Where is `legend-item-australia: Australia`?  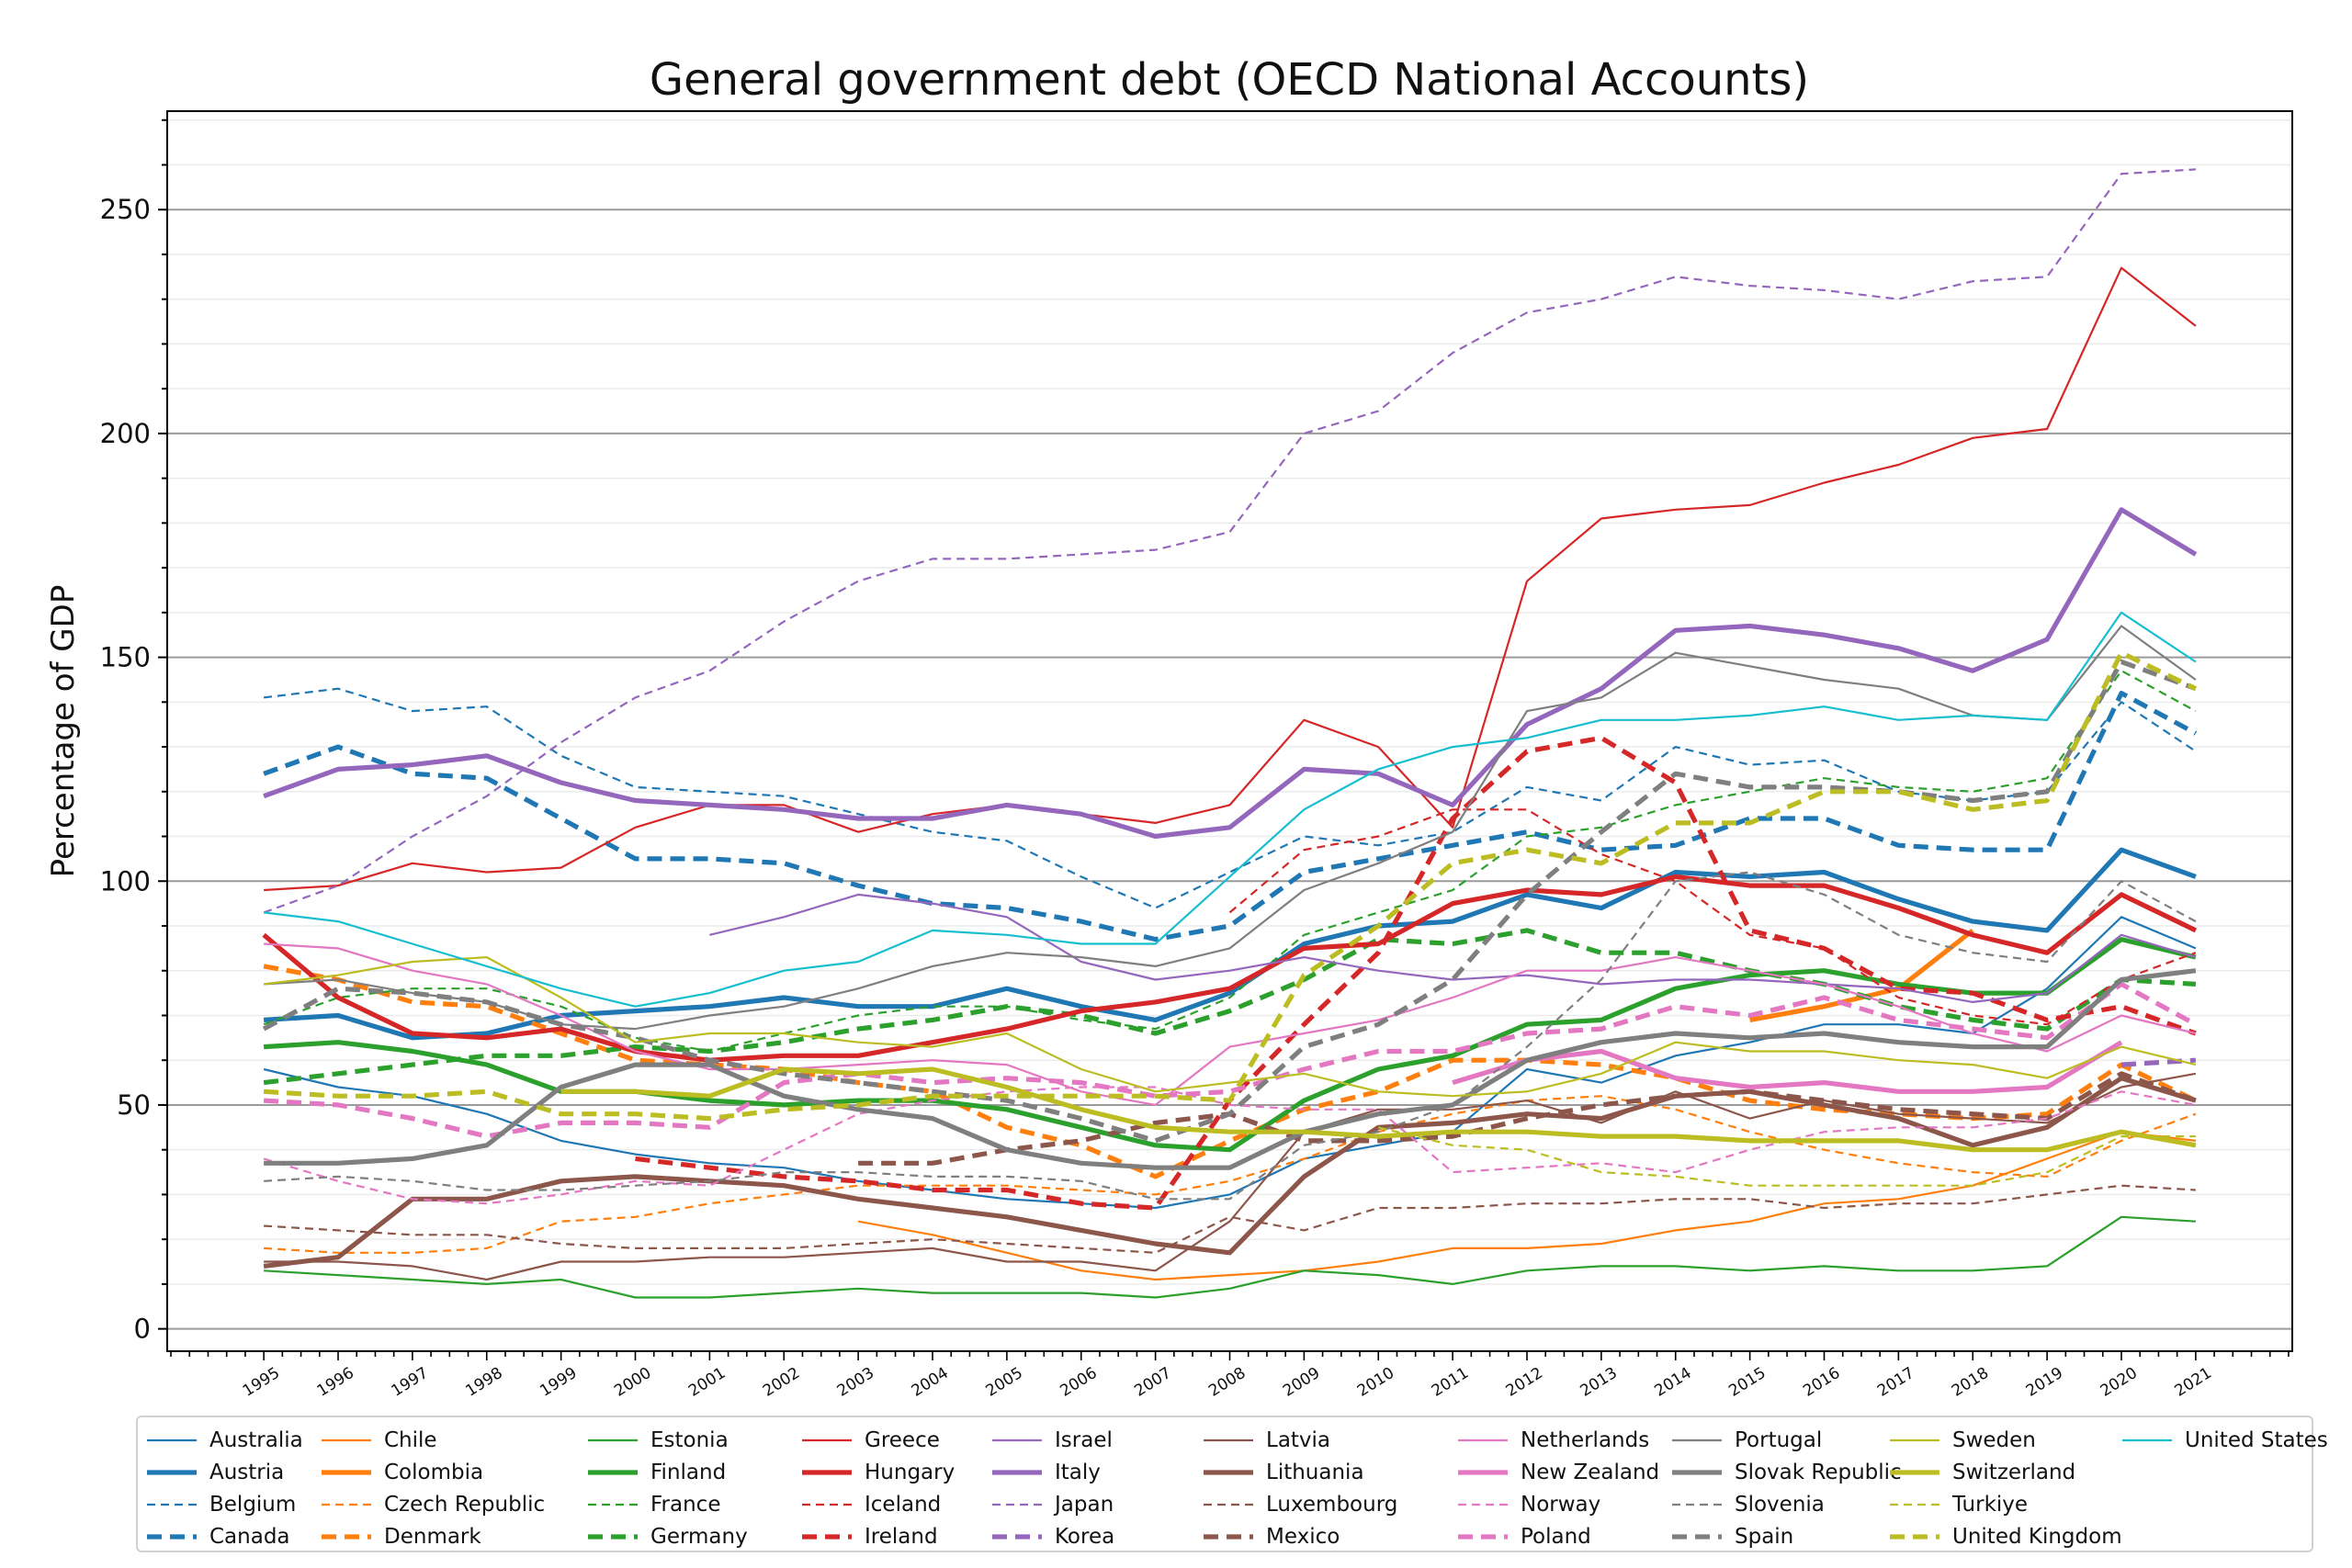 legend-item-australia: Australia is located at coordinates (224, 1440).